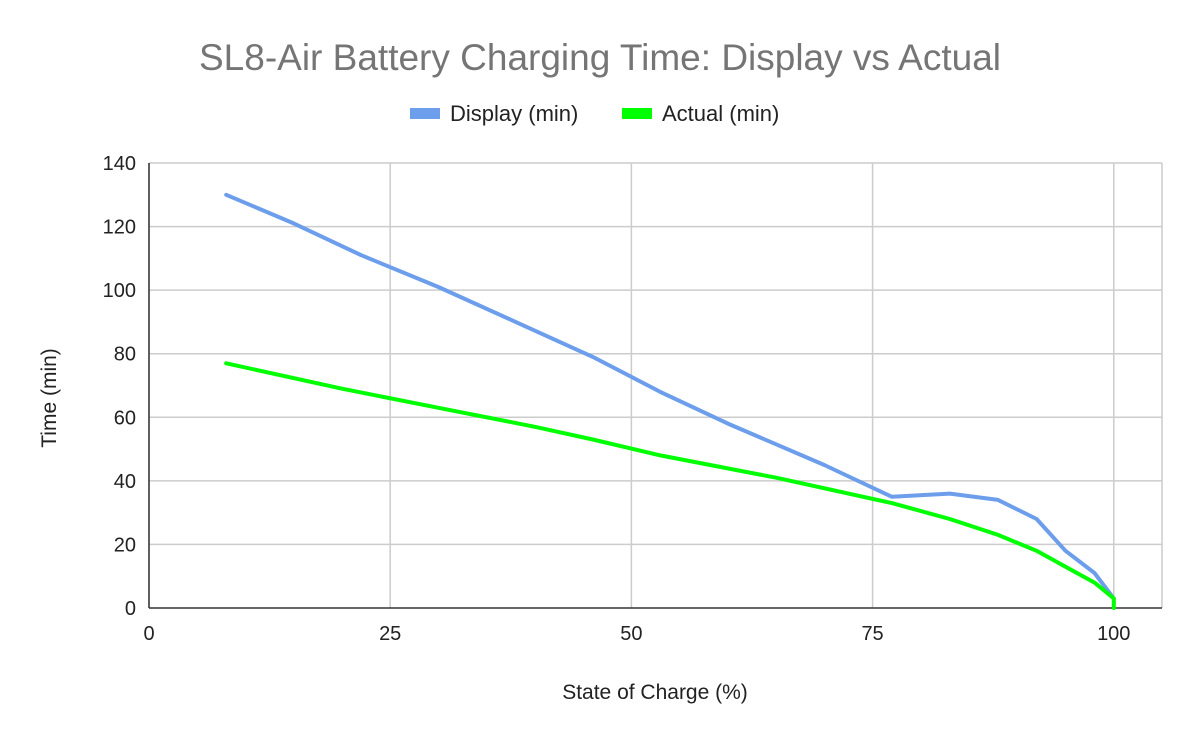 The height and width of the screenshot is (742, 1200). Describe the element at coordinates (125, 545) in the screenshot. I see `y-tick-label: 20` at that location.